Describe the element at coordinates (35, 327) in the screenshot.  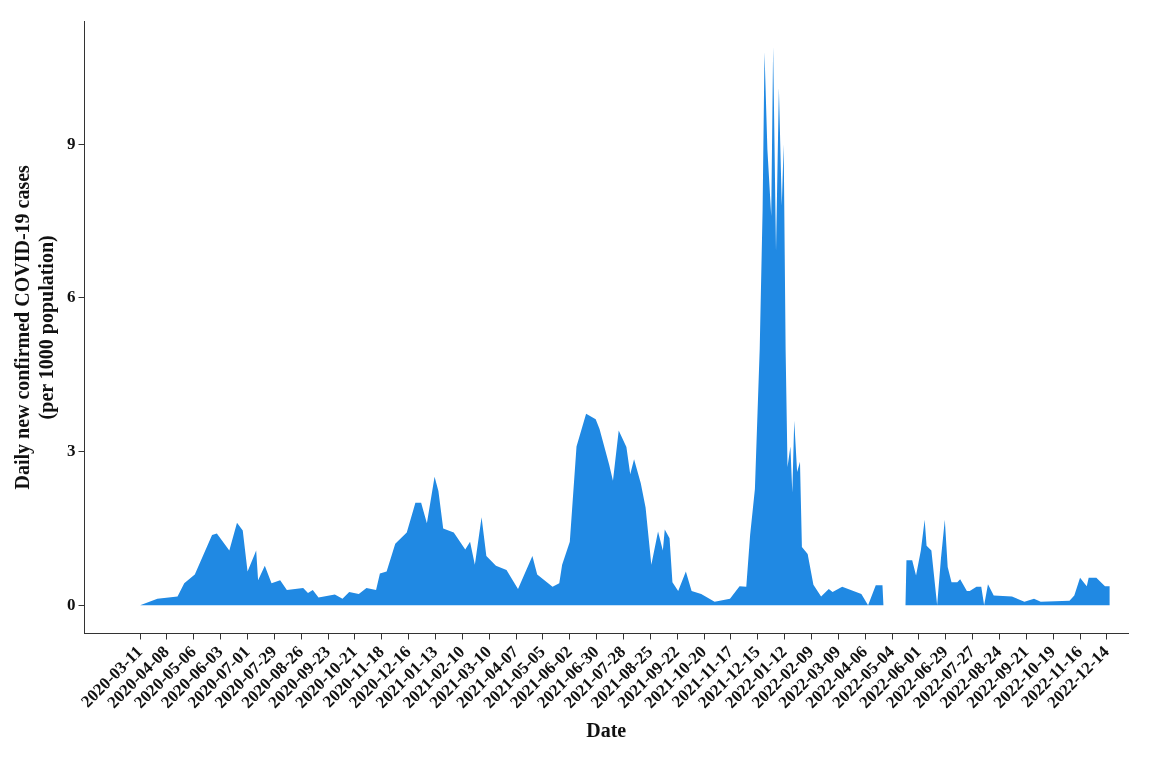
I see `y-axis-title: Daily new confirmed COVID-19 cases (per 1000 population)` at that location.